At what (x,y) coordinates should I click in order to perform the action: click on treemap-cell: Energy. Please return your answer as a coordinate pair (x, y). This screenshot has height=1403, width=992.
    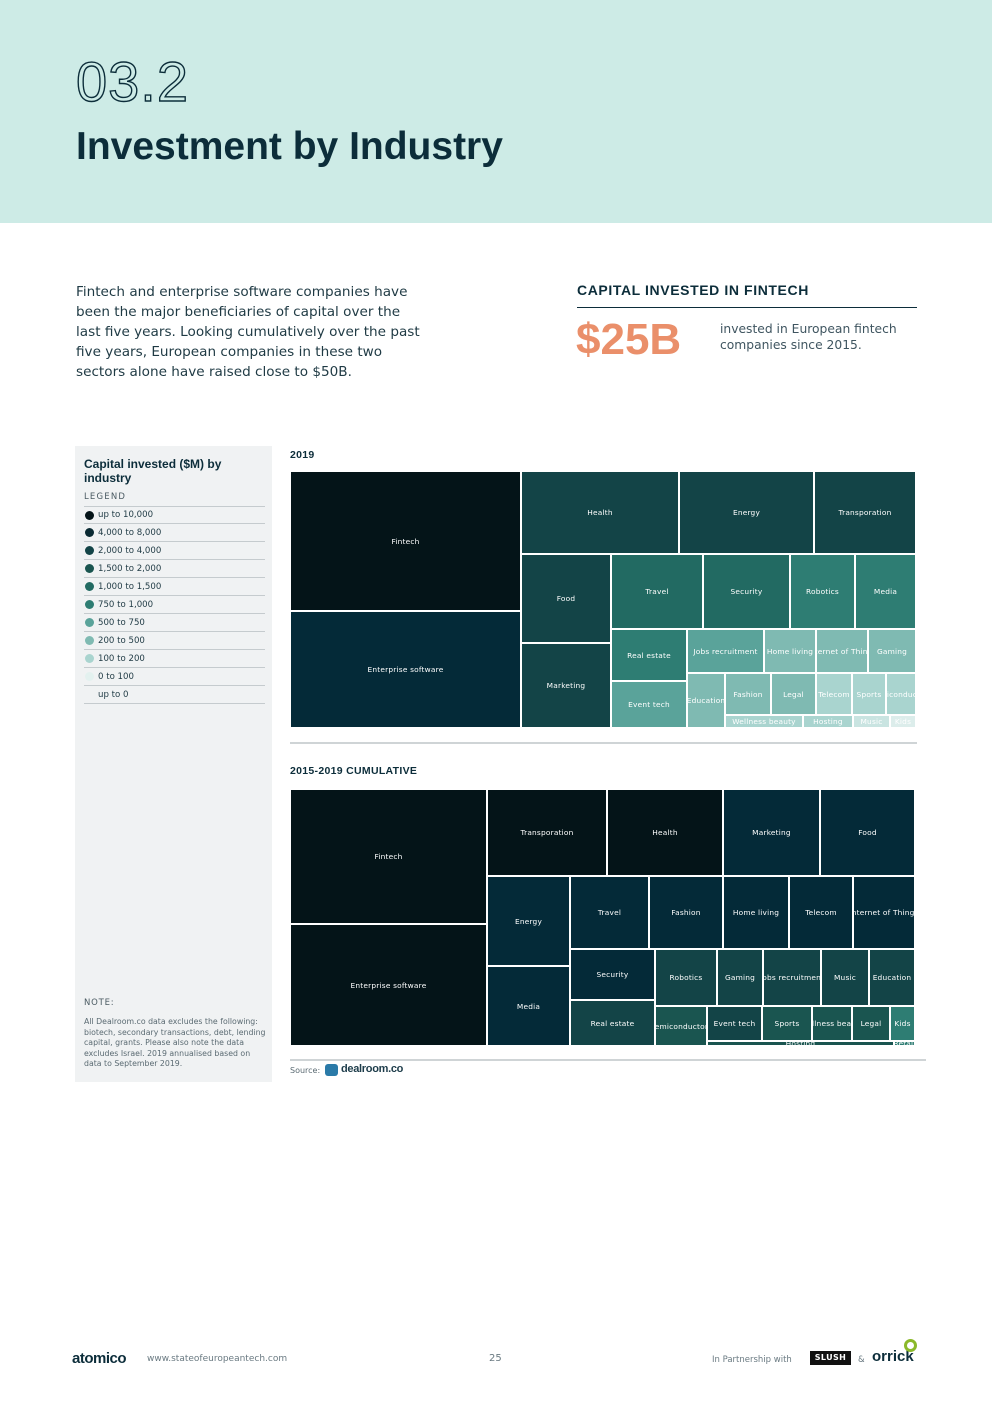
    Looking at the image, I should click on (746, 512).